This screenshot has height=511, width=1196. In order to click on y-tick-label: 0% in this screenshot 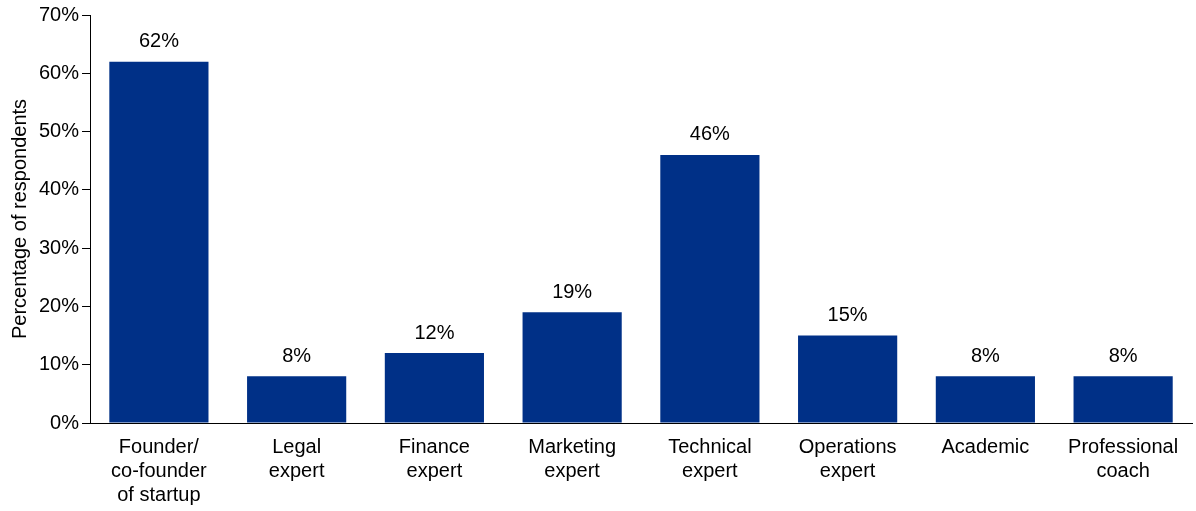, I will do `click(65, 421)`.